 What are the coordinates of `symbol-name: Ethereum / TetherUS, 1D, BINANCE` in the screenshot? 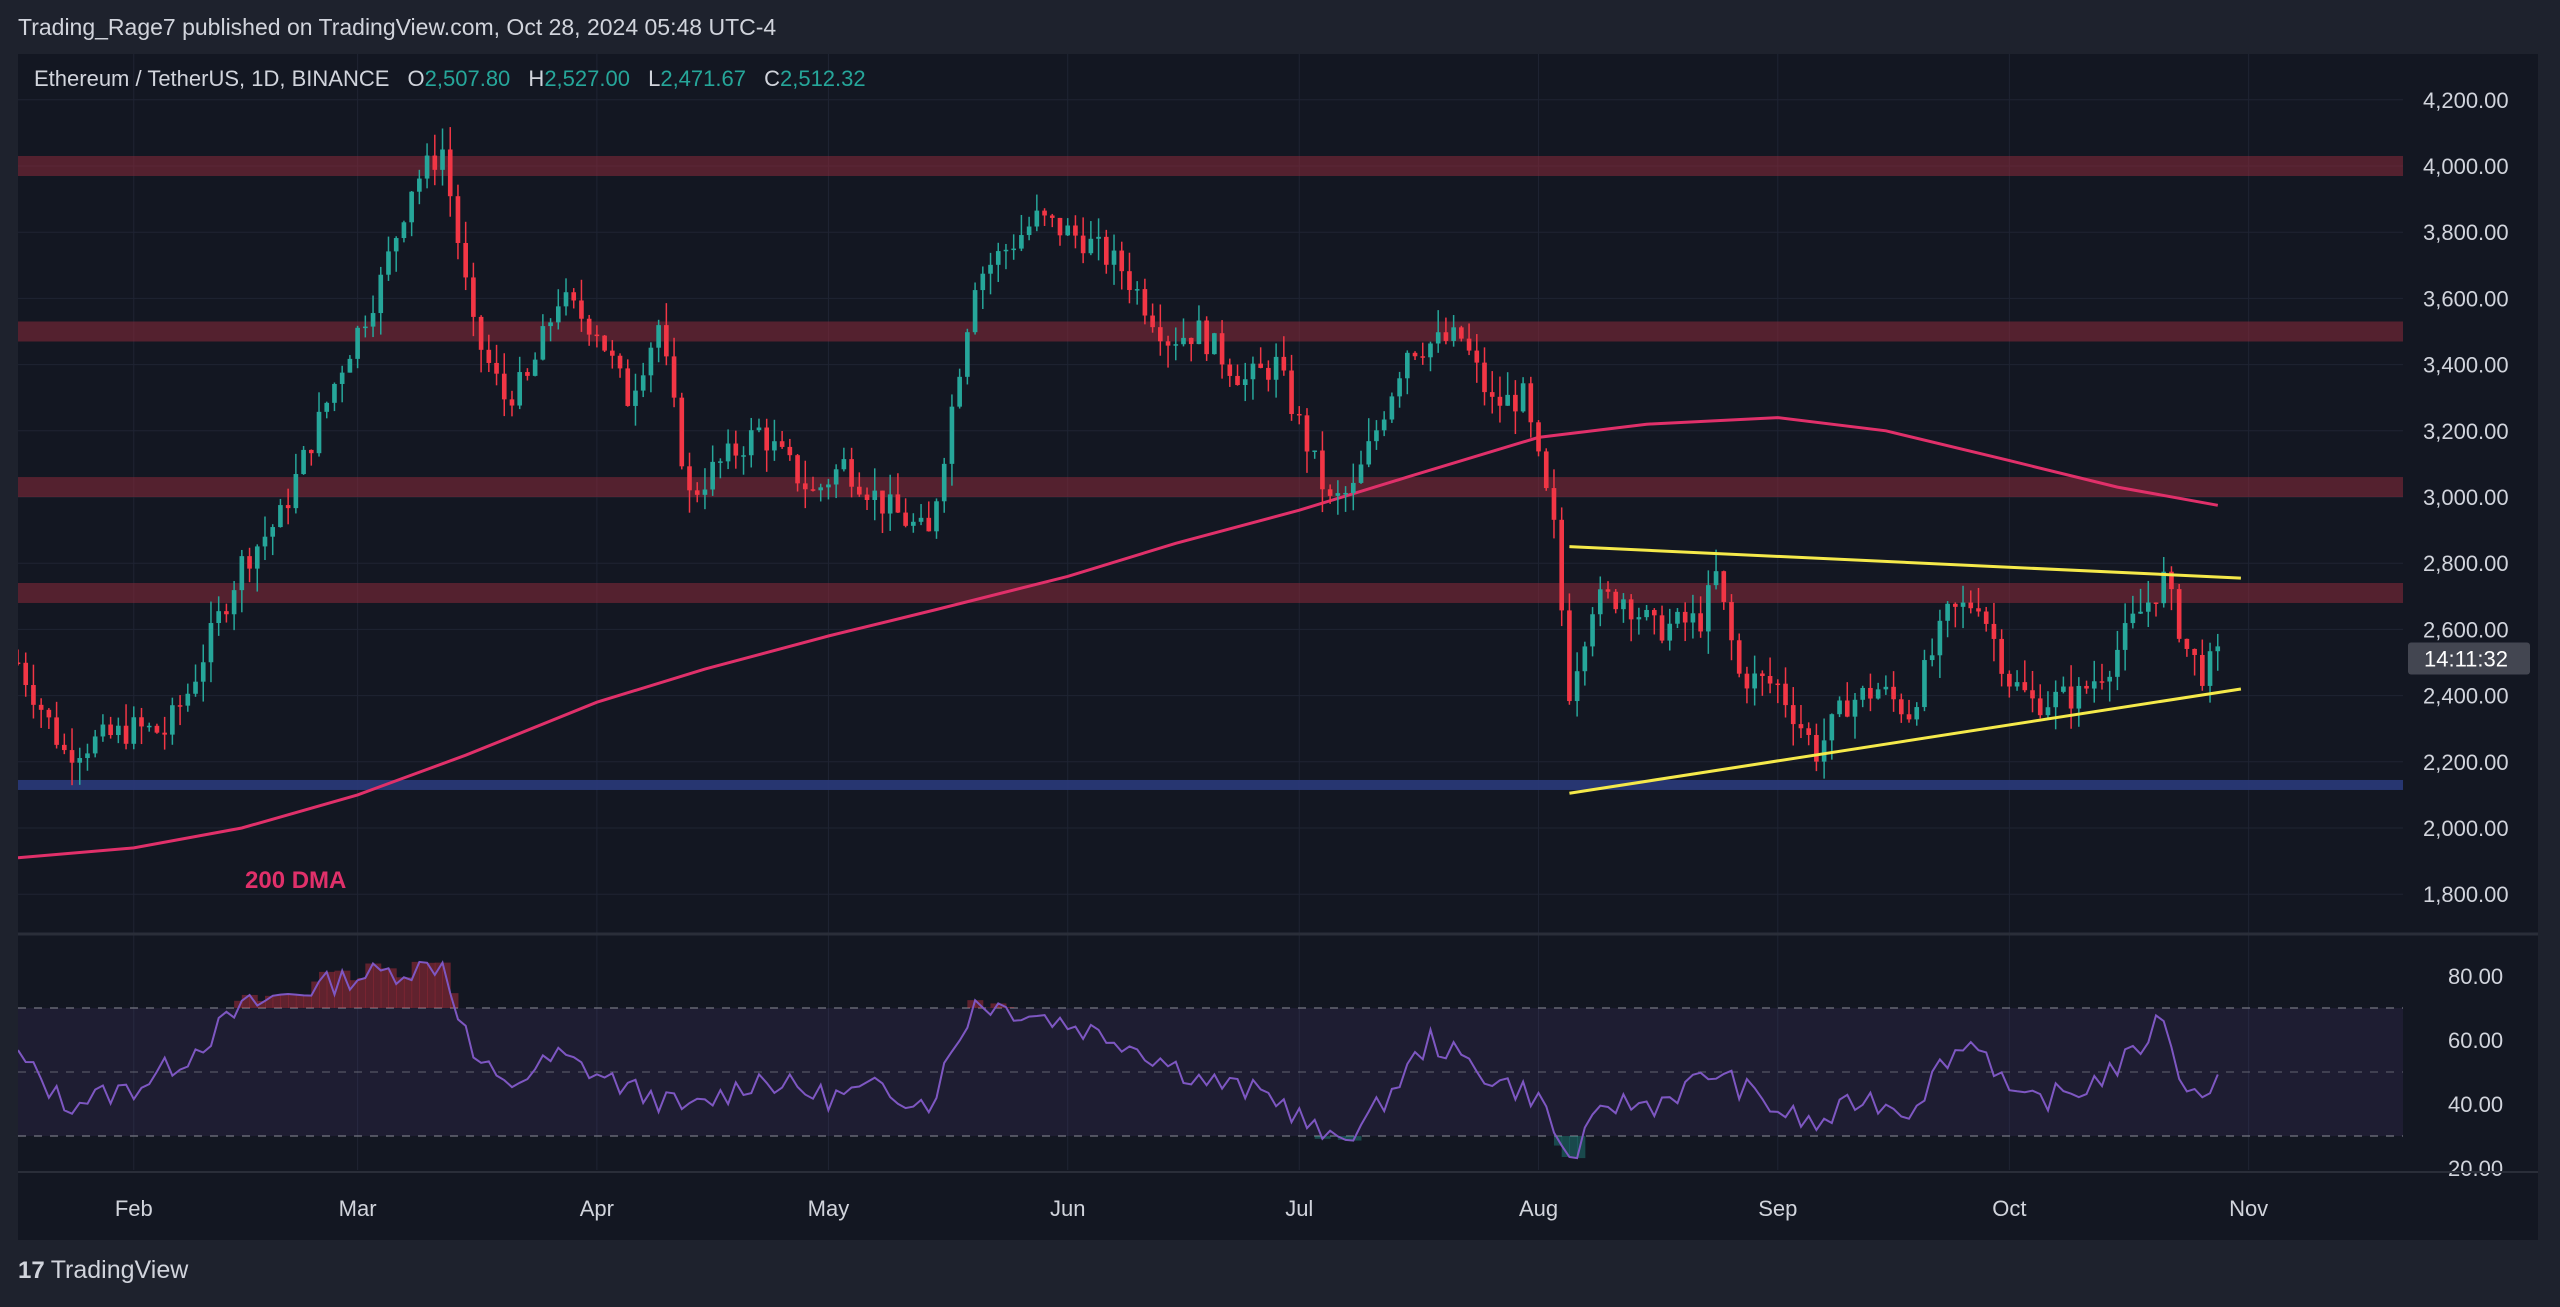 It's located at (212, 78).